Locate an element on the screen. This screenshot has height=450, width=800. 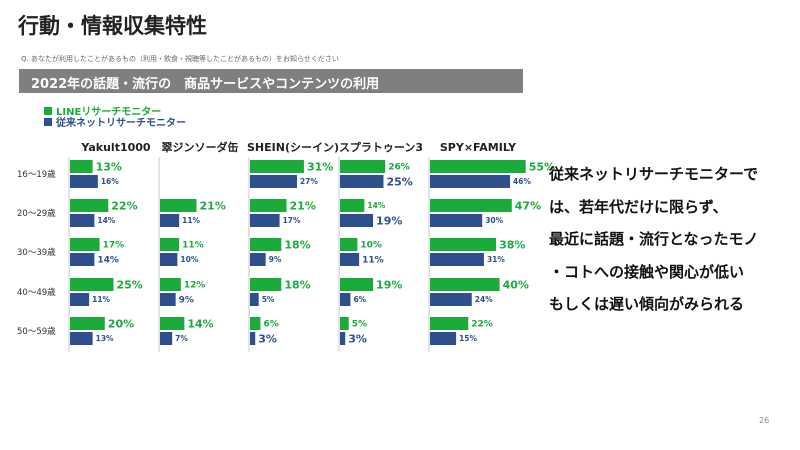
age-group-label: 50～59歳 is located at coordinates (36, 331).